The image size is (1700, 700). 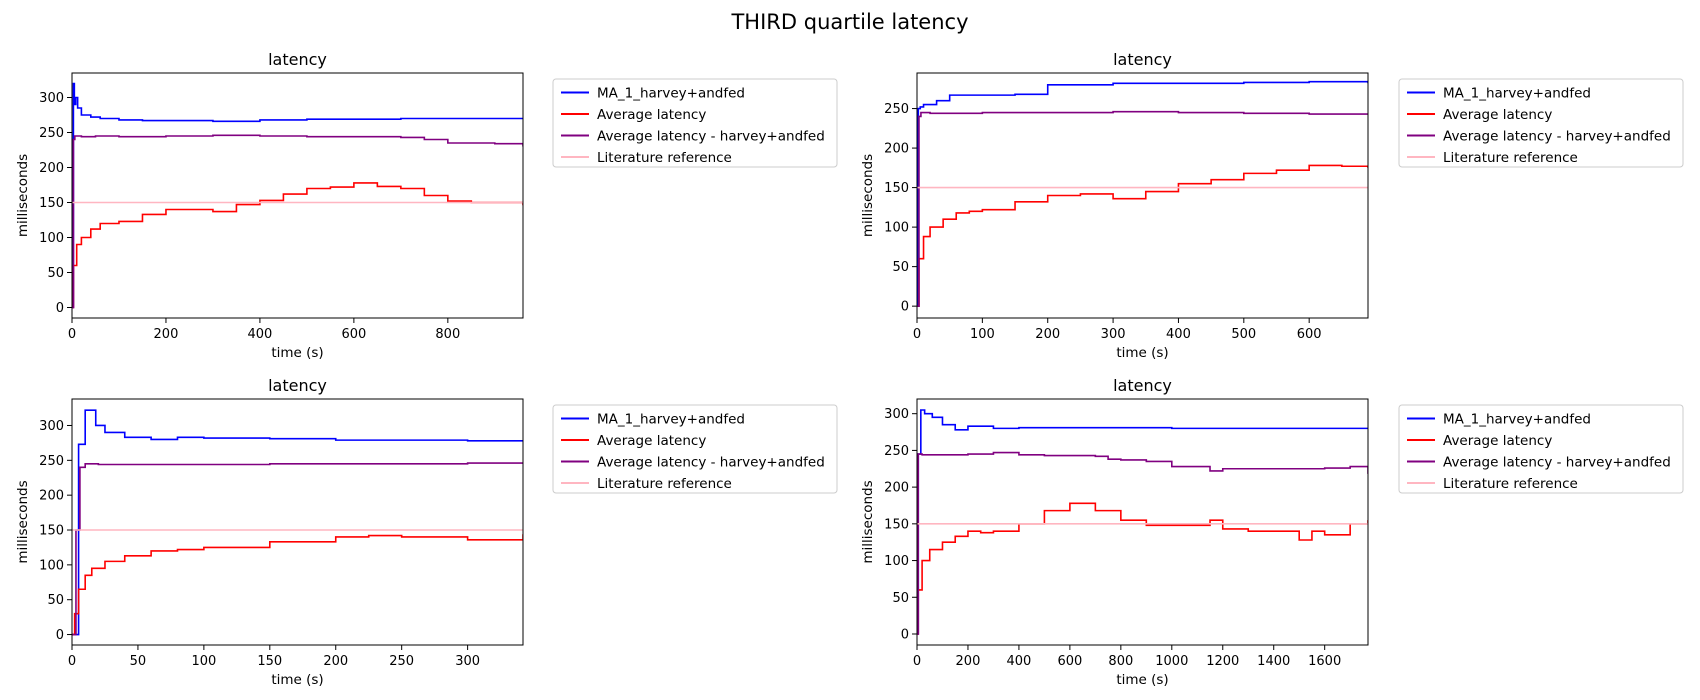 What do you see at coordinates (1273, 661) in the screenshot?
I see `x-tick-label: 1400` at bounding box center [1273, 661].